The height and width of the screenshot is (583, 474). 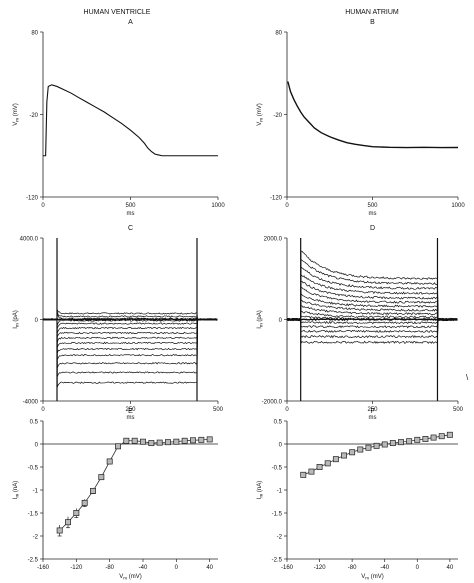 I want to click on y-tick-label: -20, so click(x=277, y=116).